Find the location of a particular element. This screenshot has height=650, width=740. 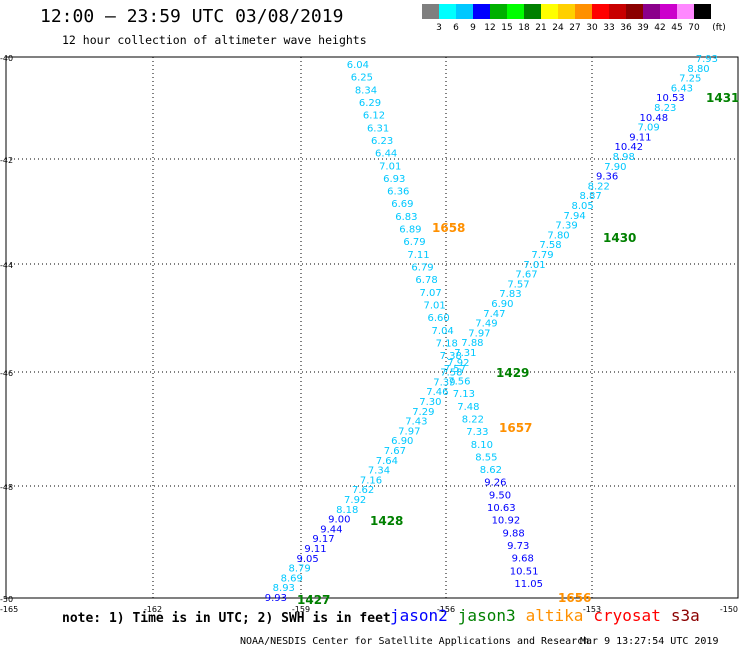

wave-height-value: 7.67 is located at coordinates (526, 275).